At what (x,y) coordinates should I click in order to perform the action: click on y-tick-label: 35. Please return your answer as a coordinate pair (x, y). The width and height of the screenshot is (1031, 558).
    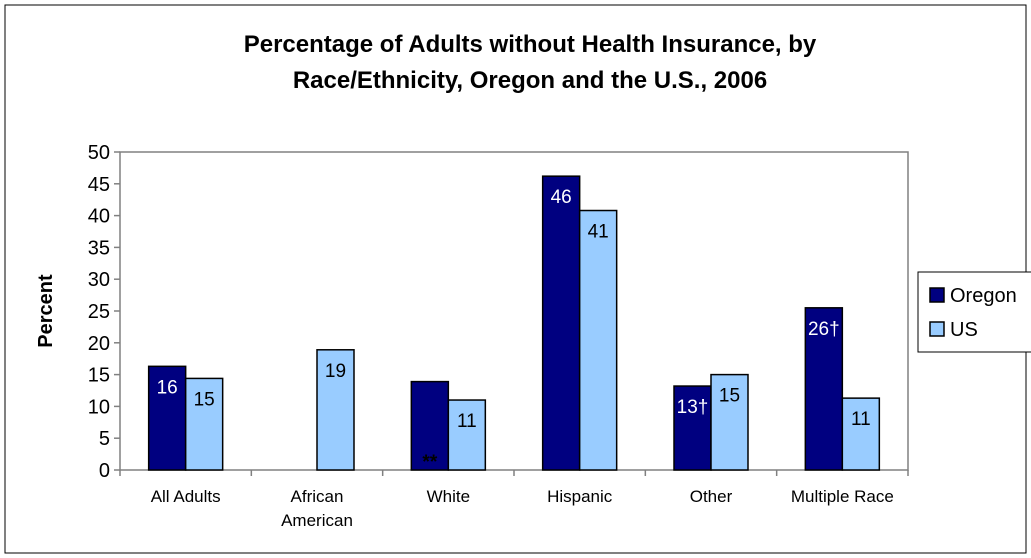
    Looking at the image, I should click on (99, 248).